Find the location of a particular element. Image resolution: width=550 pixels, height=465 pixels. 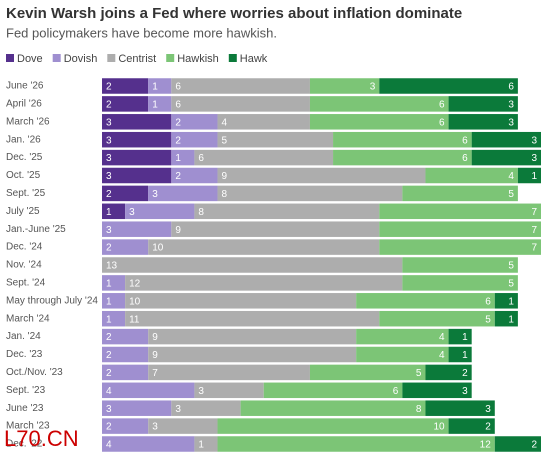

y-tick-label: Sept. '24 is located at coordinates (26, 283).